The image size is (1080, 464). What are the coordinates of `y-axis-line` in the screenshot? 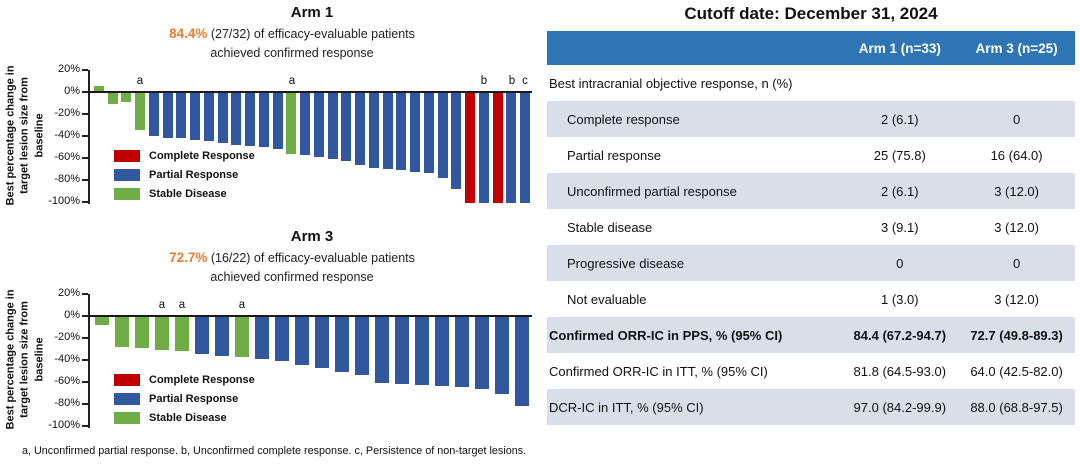 It's located at (89, 361).